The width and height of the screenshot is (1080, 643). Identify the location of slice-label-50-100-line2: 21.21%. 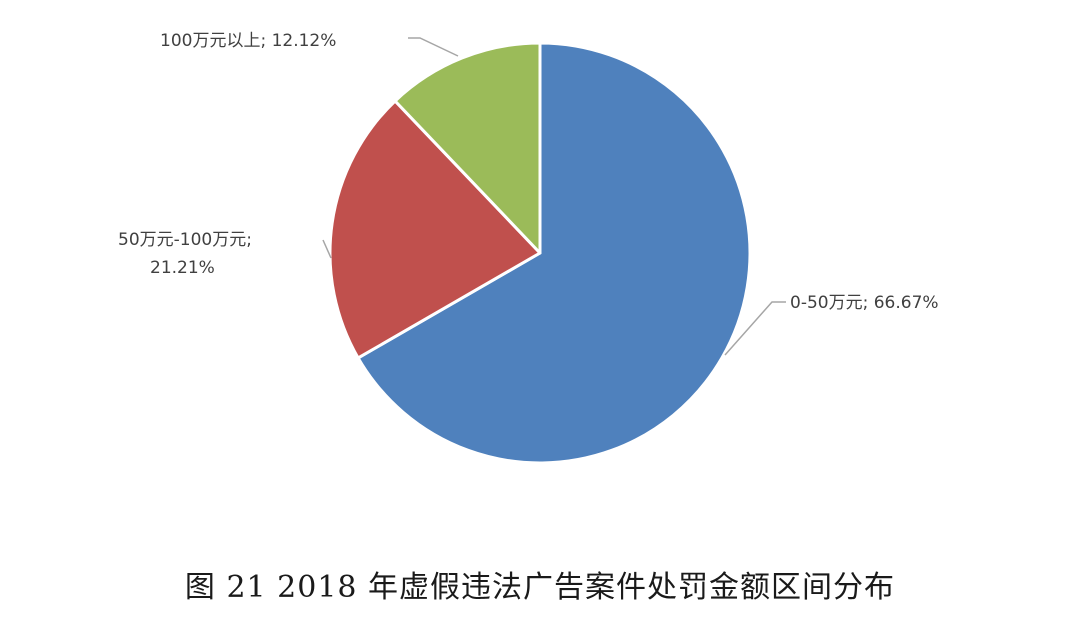
(182, 268).